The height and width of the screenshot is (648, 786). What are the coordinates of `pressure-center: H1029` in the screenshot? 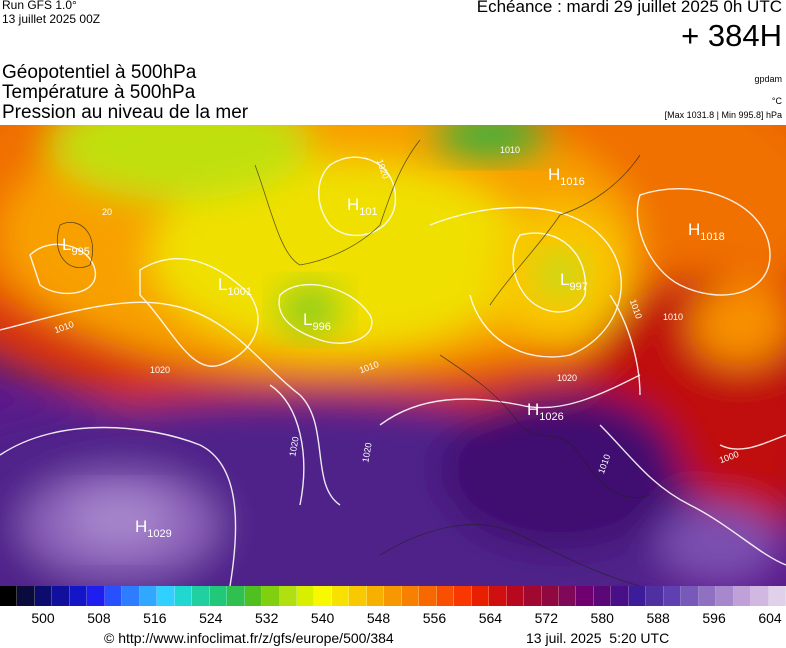 It's located at (153, 528).